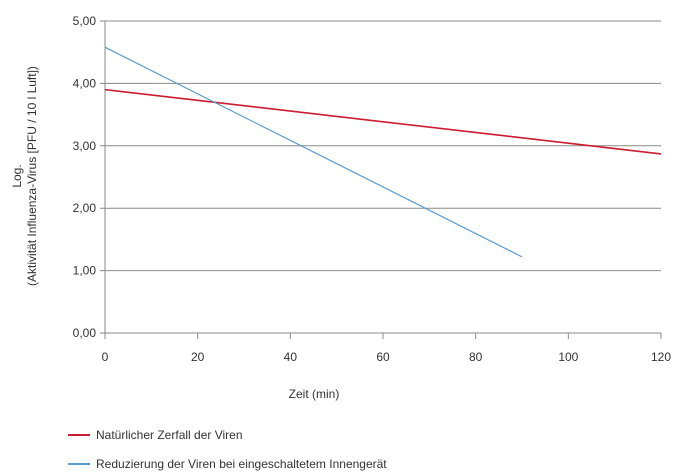  I want to click on x-axis-title: Zeit (min), so click(314, 394).